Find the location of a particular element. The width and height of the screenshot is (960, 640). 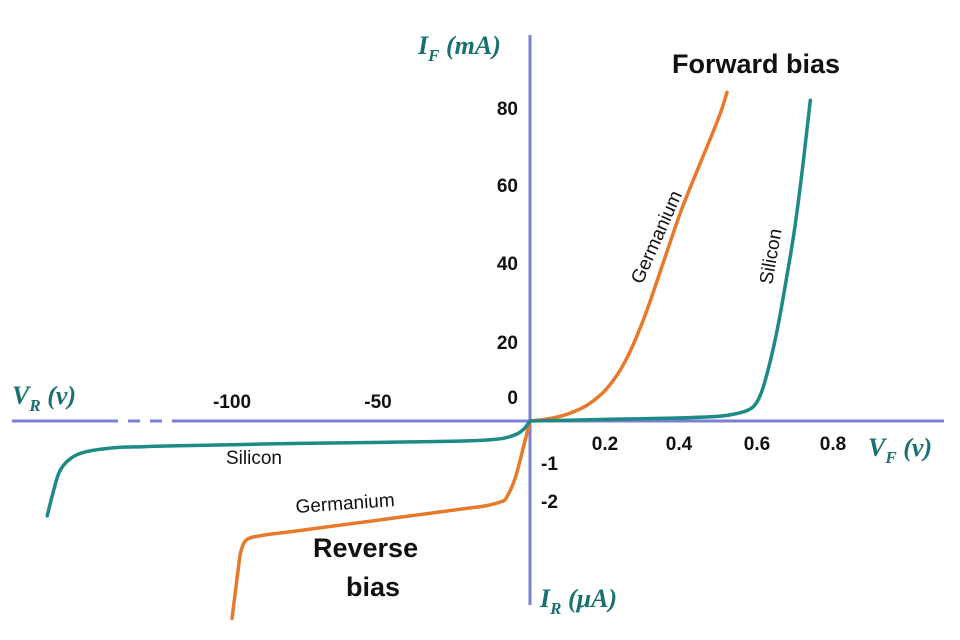

silicon-forward-label: Silicon is located at coordinates (771, 256).